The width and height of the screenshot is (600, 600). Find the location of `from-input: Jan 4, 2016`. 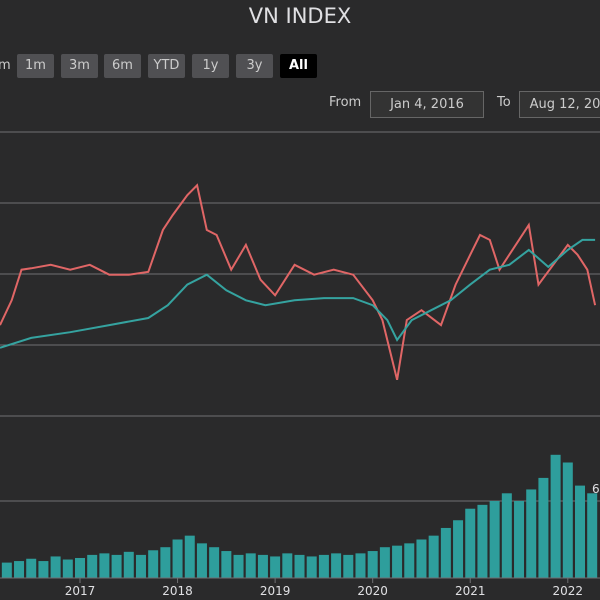

from-input: Jan 4, 2016 is located at coordinates (427, 104).